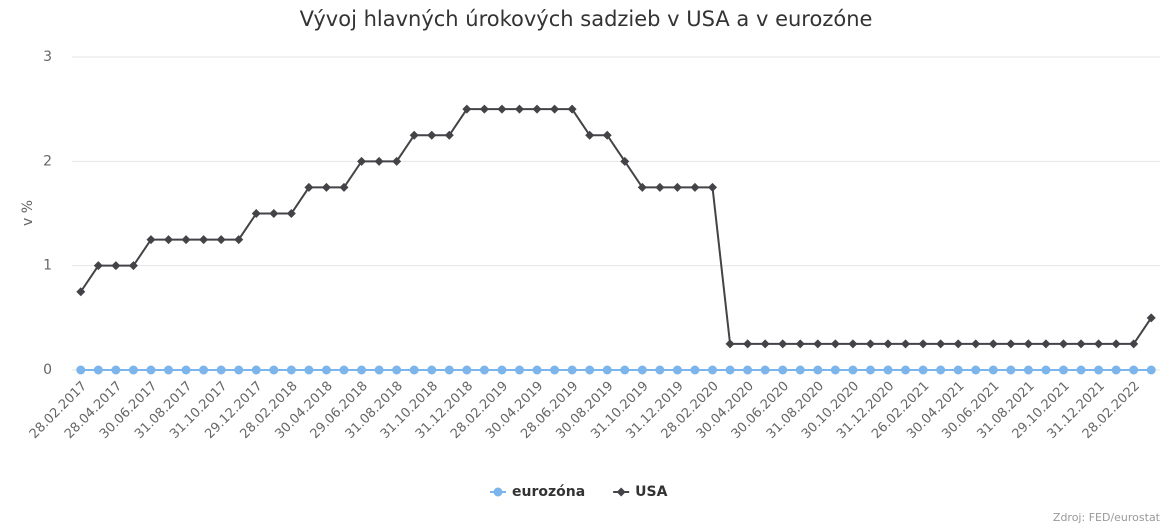  I want to click on legend-label: eurozóna, so click(548, 492).